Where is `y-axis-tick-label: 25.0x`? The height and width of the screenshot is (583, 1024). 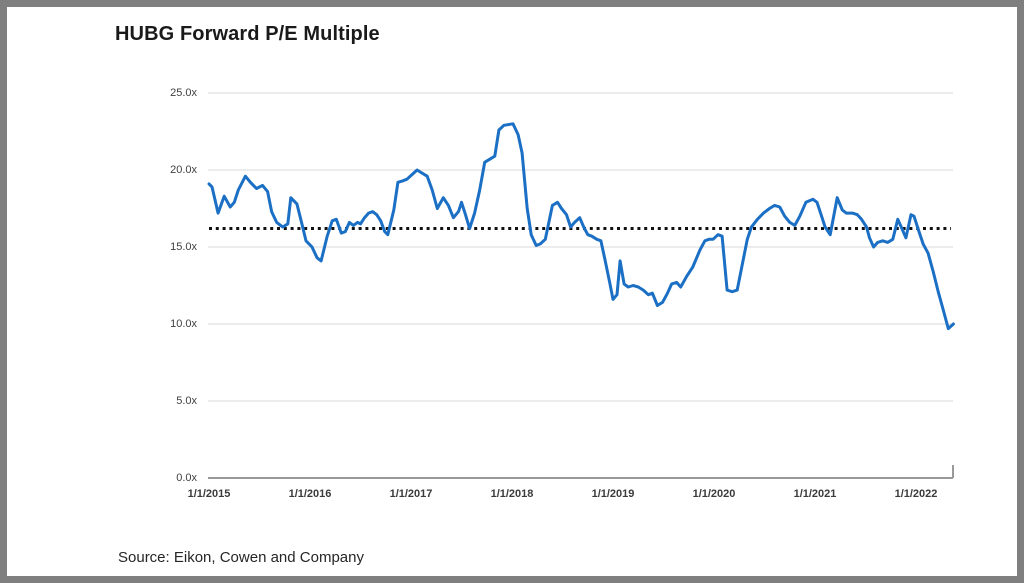 y-axis-tick-label: 25.0x is located at coordinates (183, 93).